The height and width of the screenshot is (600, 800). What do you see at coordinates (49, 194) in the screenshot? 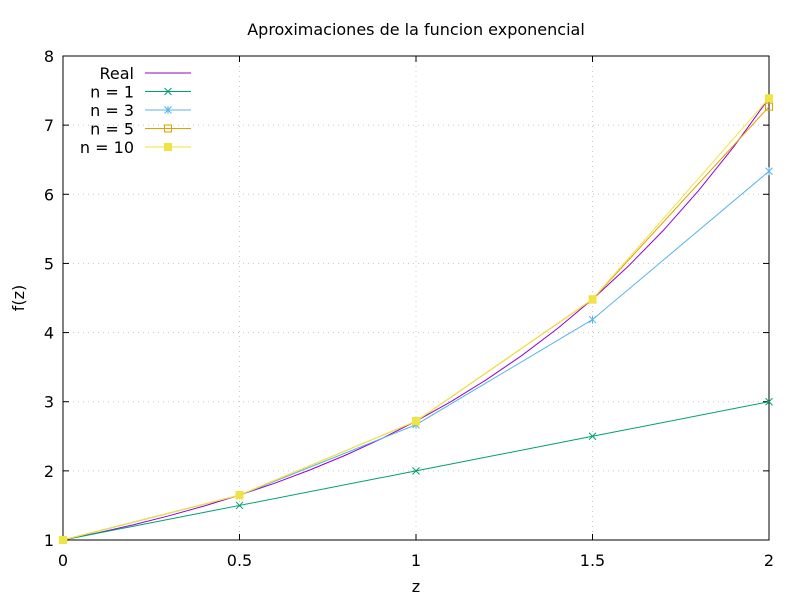
I see `y-tick-label: 6` at bounding box center [49, 194].